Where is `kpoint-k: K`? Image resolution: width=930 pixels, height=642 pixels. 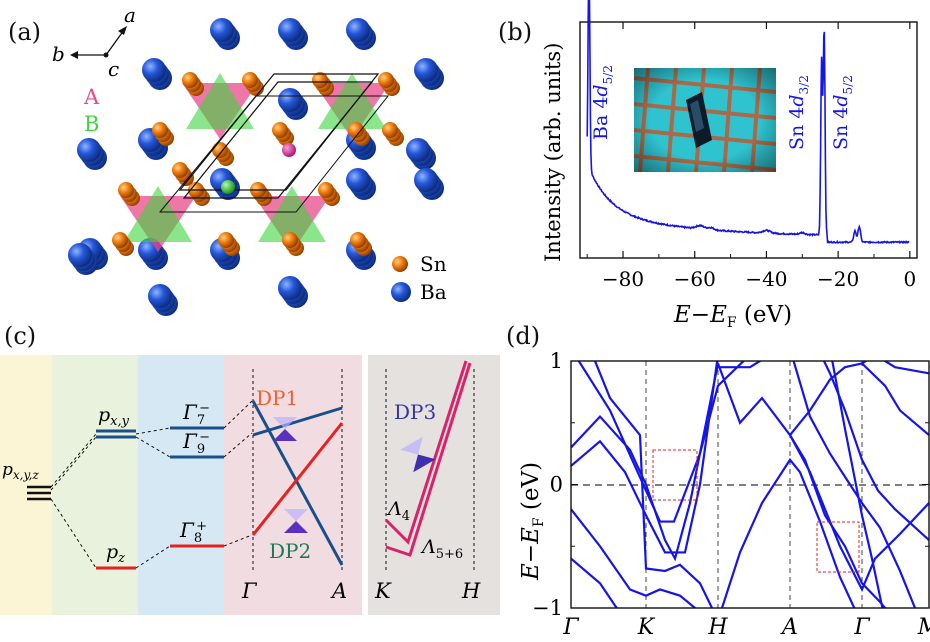
kpoint-k: K is located at coordinates (383, 591).